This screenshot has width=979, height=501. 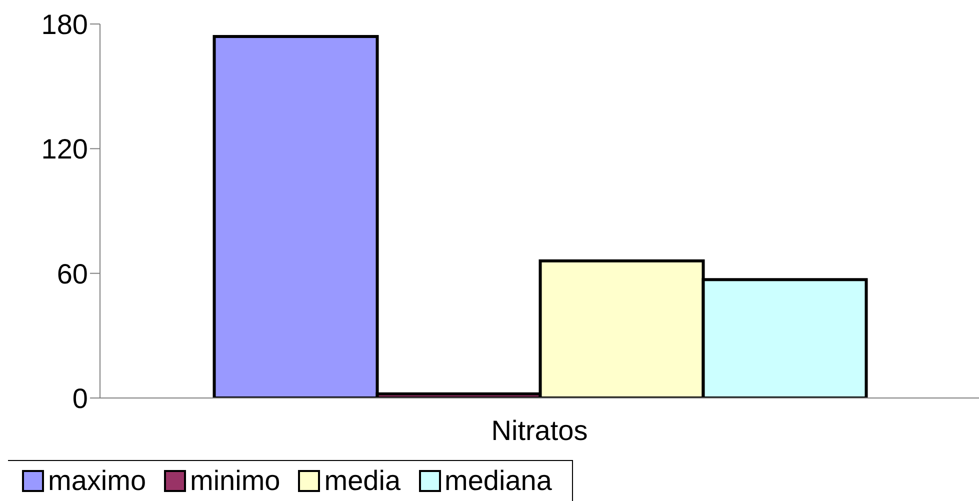 I want to click on legend-label: minimo, so click(x=235, y=481).